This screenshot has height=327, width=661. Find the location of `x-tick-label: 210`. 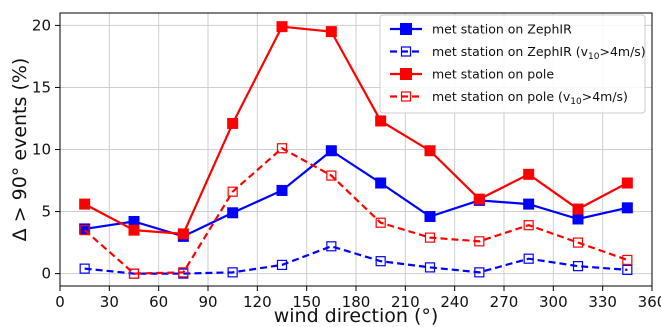

x-tick-label: 210 is located at coordinates (405, 302).